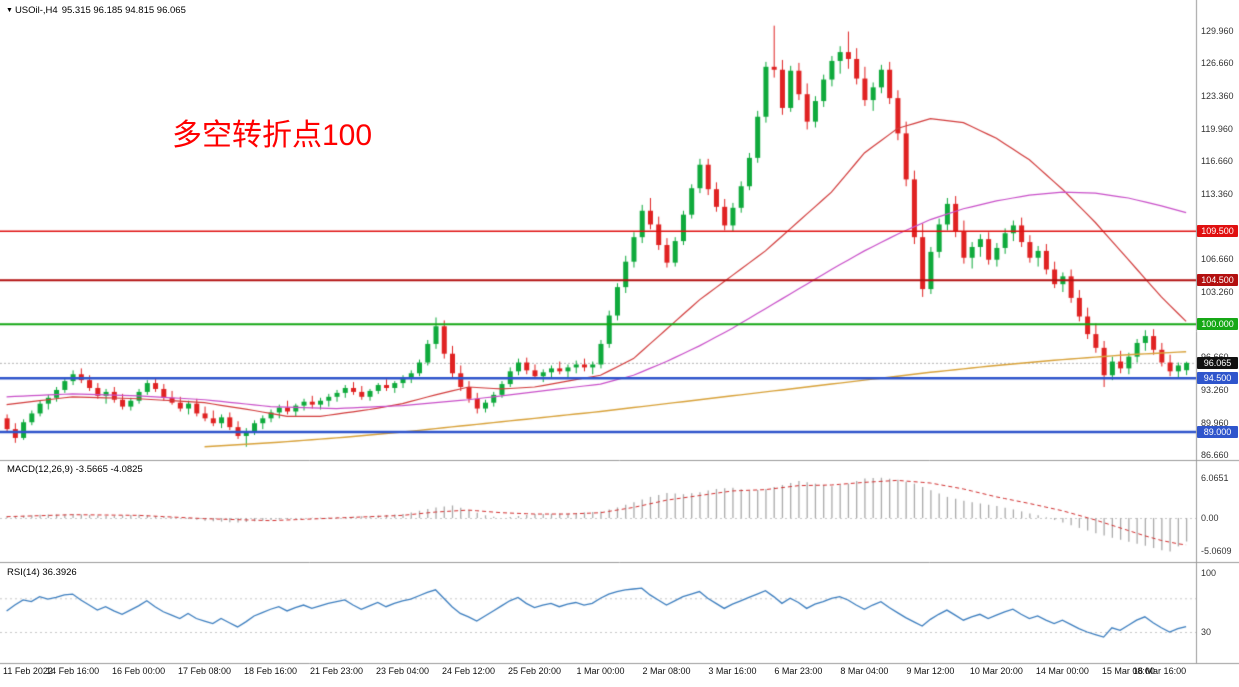 This screenshot has width=1239, height=687. Describe the element at coordinates (36, 10) in the screenshot. I see `symbol-timeframe: USOil-,H4` at that location.